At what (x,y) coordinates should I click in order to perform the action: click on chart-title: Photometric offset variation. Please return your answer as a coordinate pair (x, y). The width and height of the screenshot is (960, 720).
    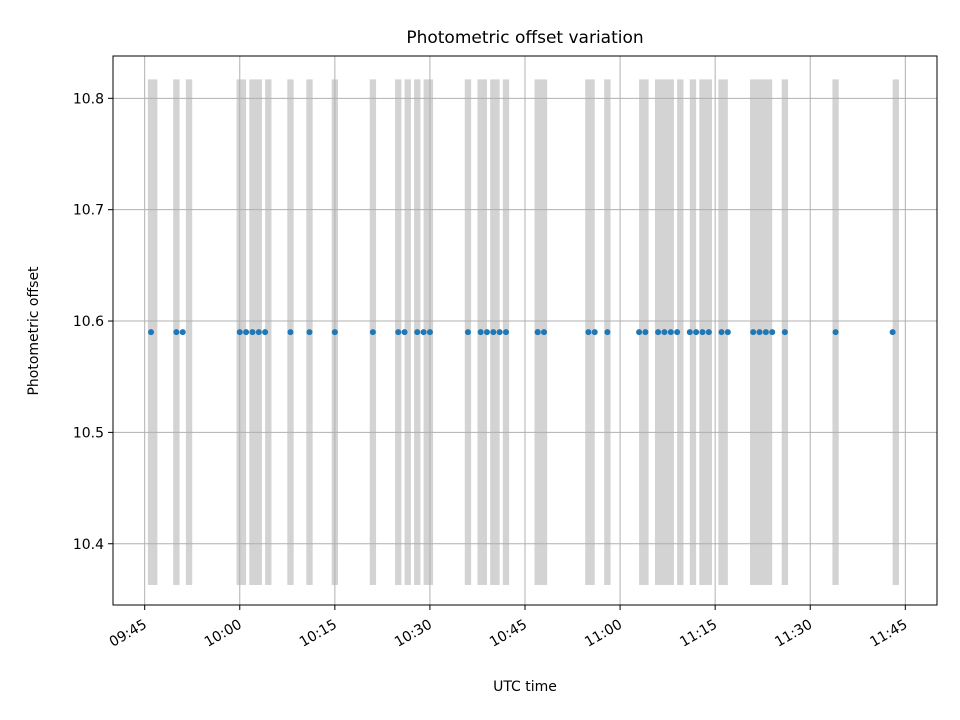
    Looking at the image, I should click on (524, 38).